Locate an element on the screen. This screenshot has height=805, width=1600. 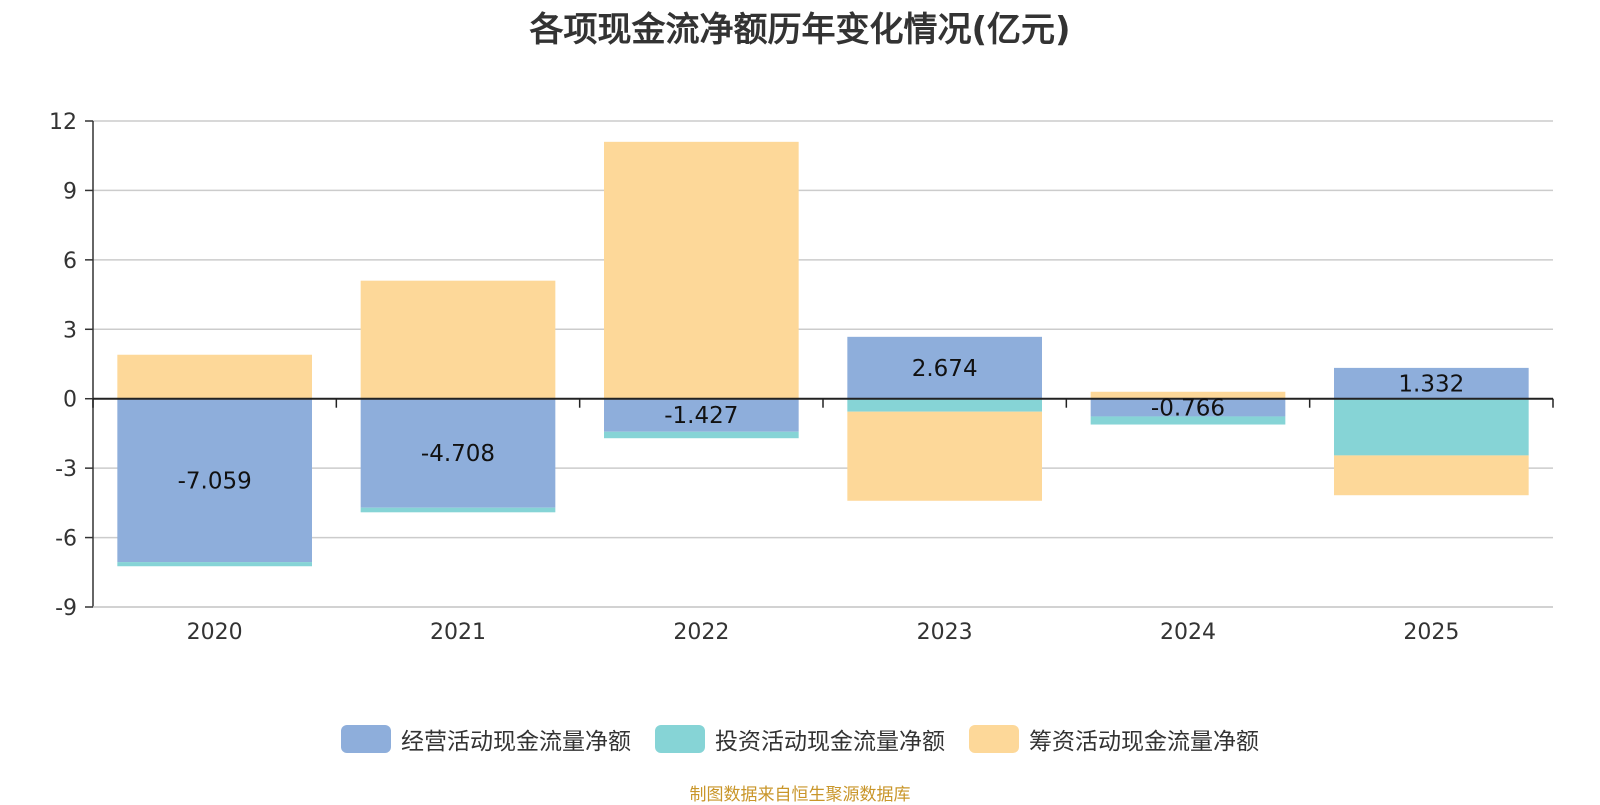
data-label: -0.766 is located at coordinates (1188, 409).